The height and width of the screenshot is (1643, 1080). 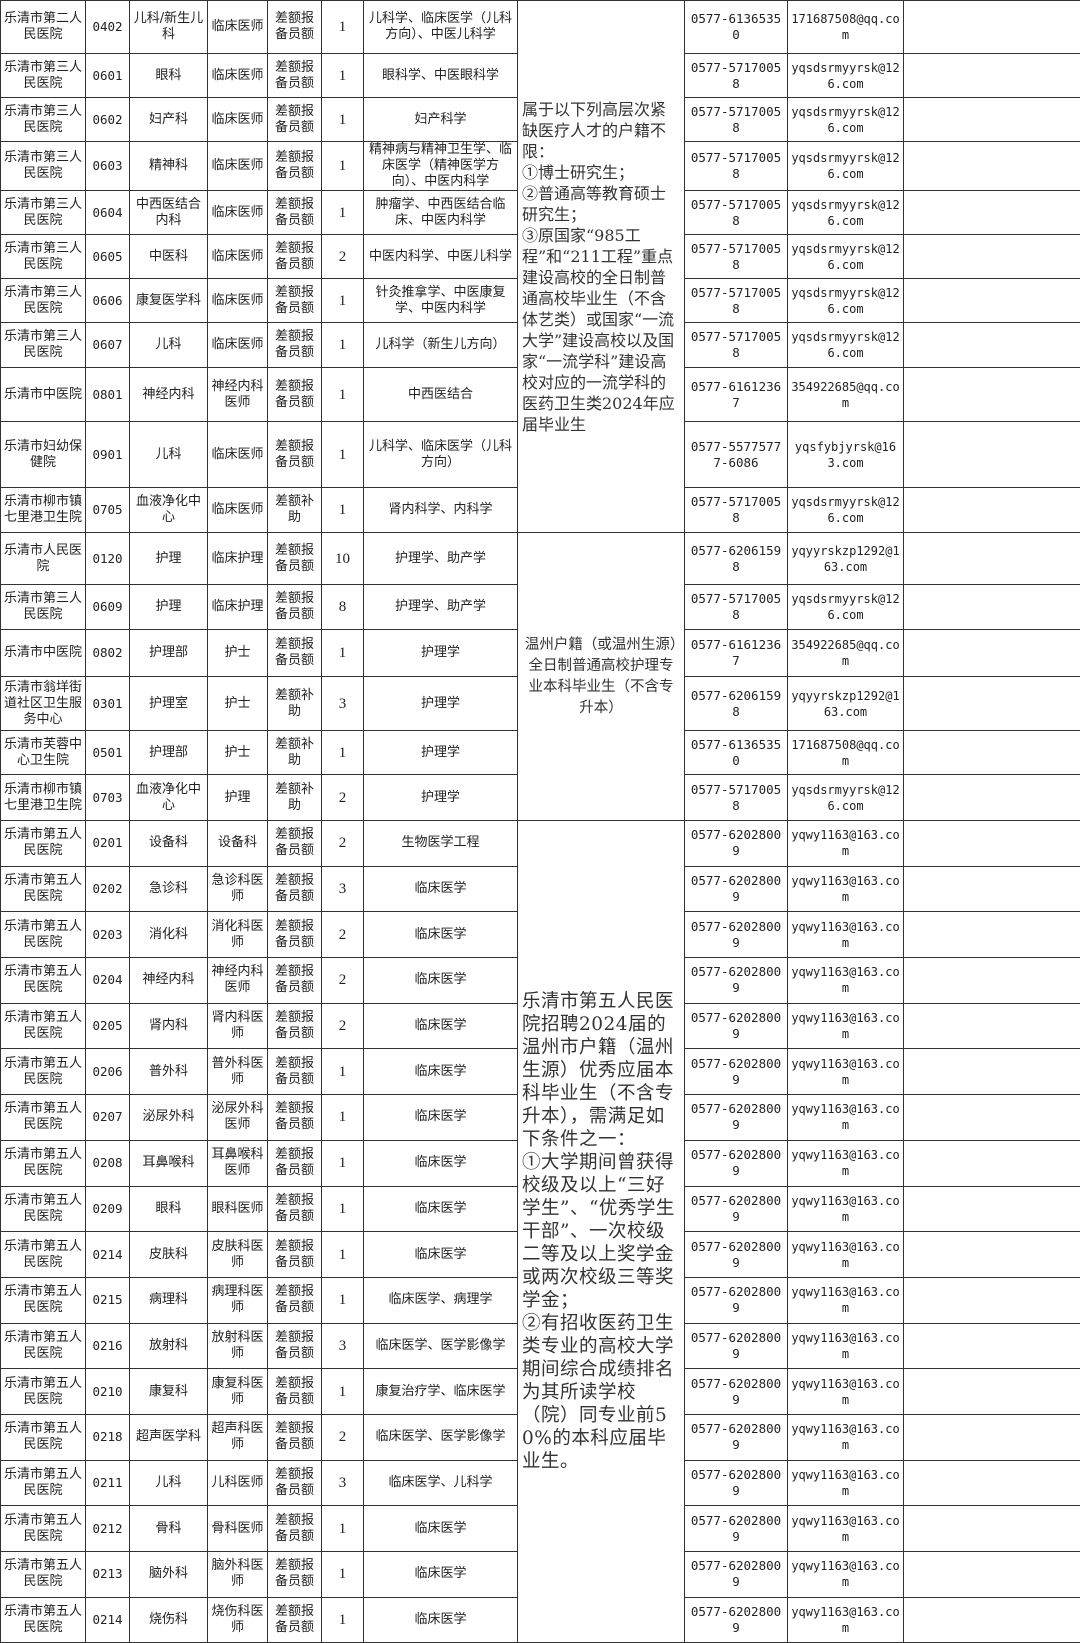 I want to click on department-cell: 护理室, so click(x=169, y=704).